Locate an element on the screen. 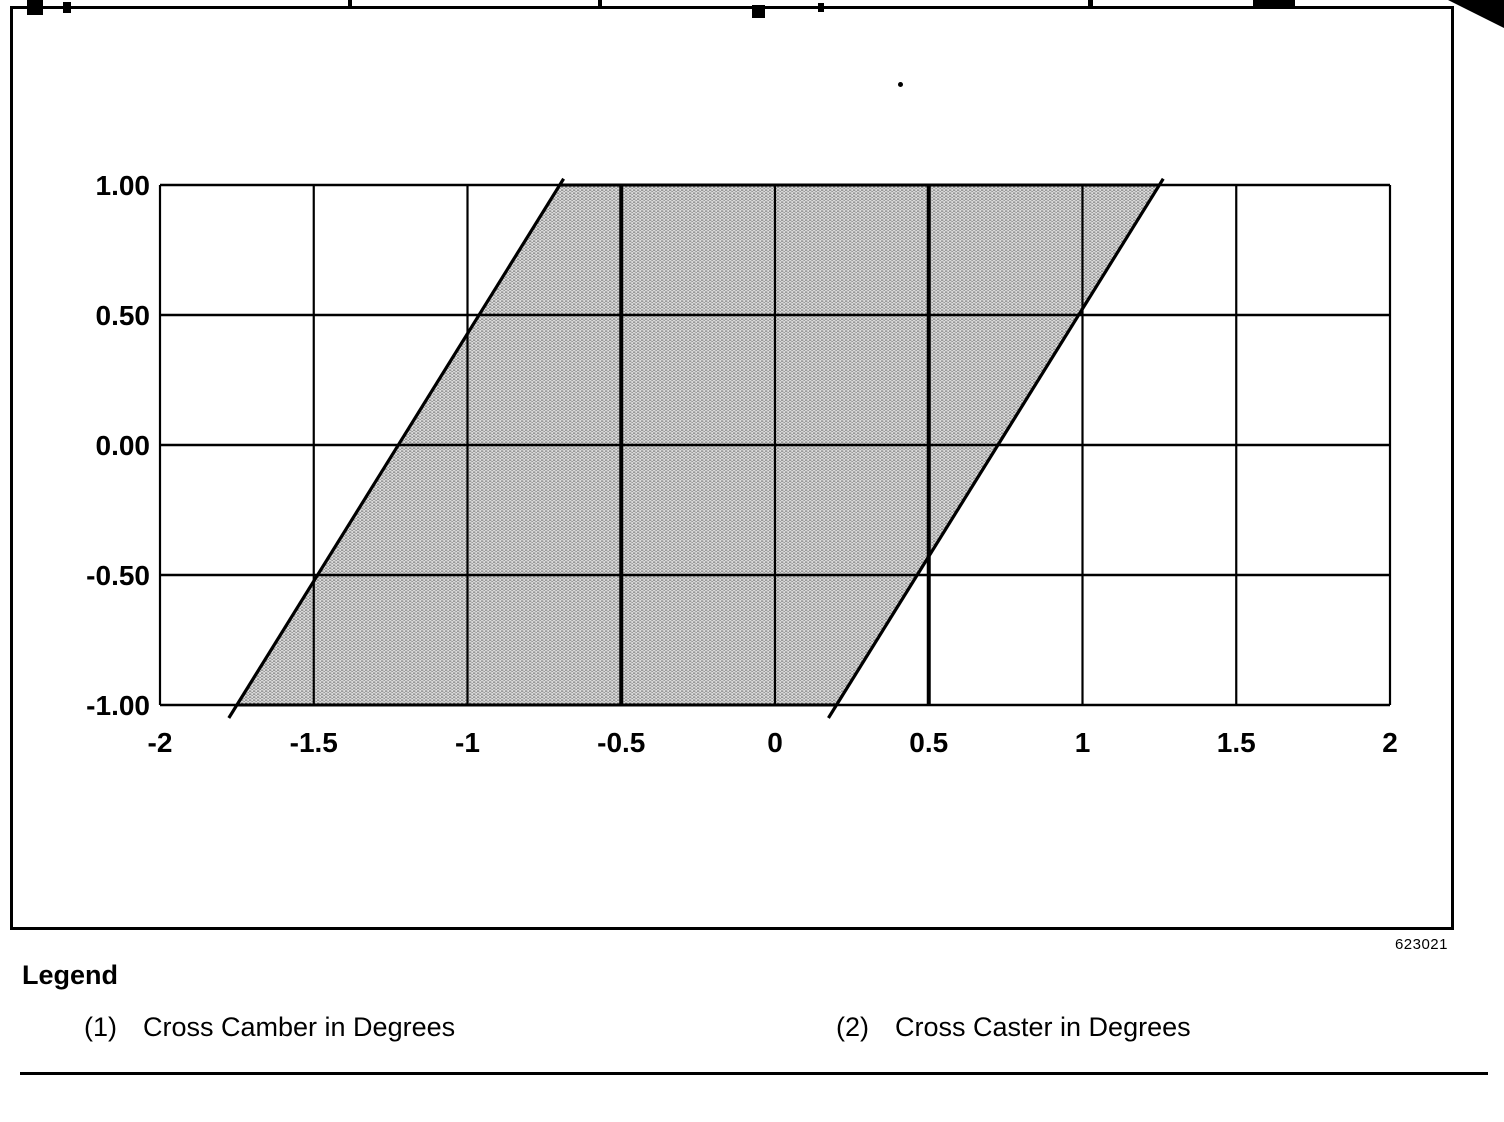 This screenshot has height=1122, width=1504. y-tick-label: 0.00 is located at coordinates (123, 445).